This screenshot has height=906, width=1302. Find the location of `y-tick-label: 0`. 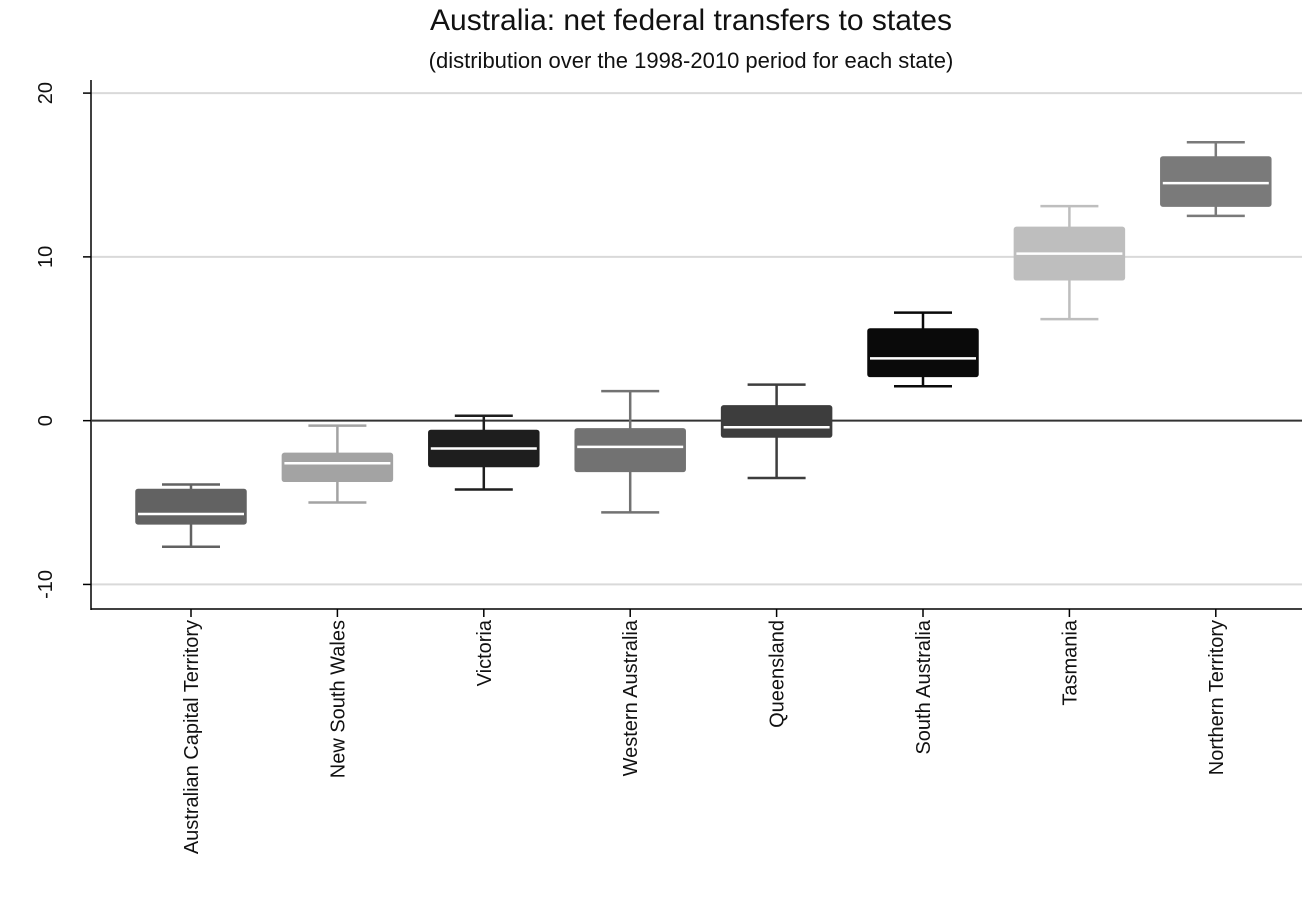

y-tick-label: 0 is located at coordinates (46, 420).